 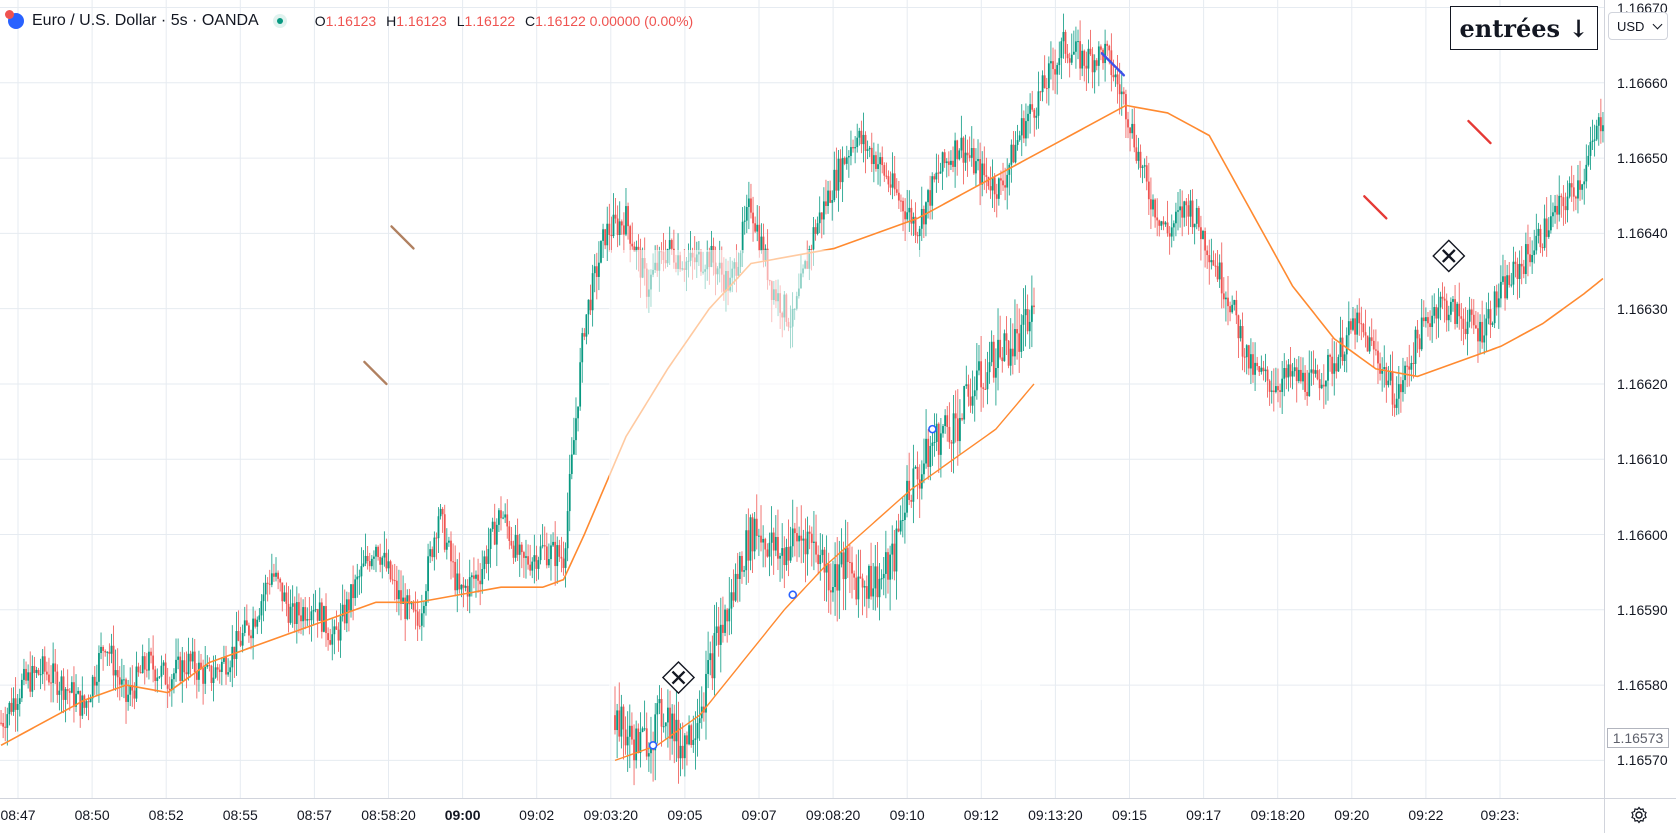 What do you see at coordinates (1638, 26) in the screenshot?
I see `currency-dropdown: USD` at bounding box center [1638, 26].